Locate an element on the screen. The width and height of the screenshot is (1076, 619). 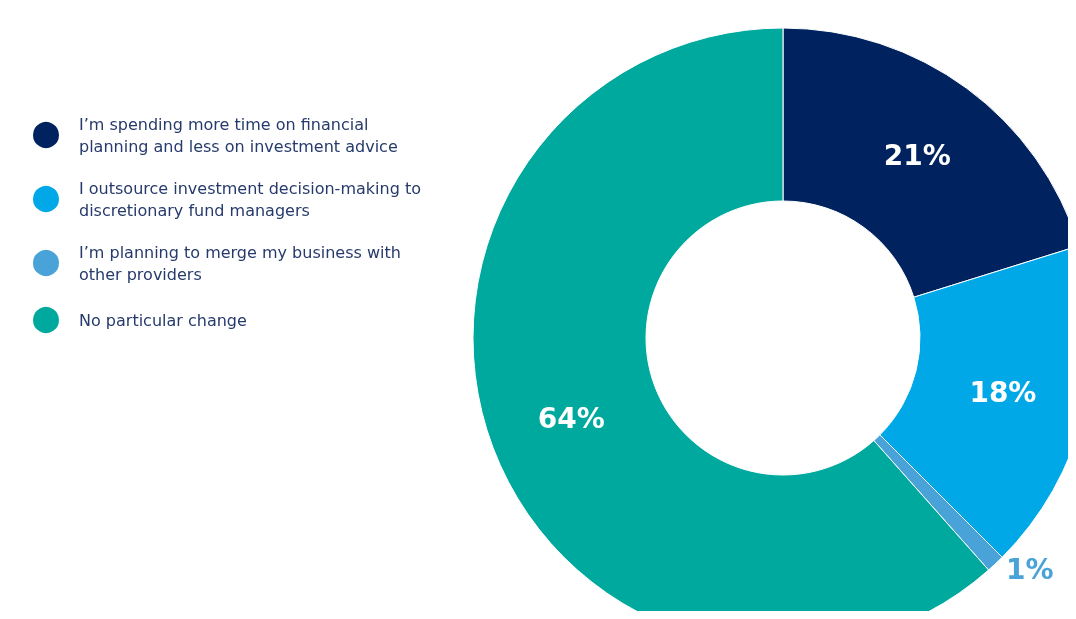
data-label: 18% is located at coordinates (1003, 392).